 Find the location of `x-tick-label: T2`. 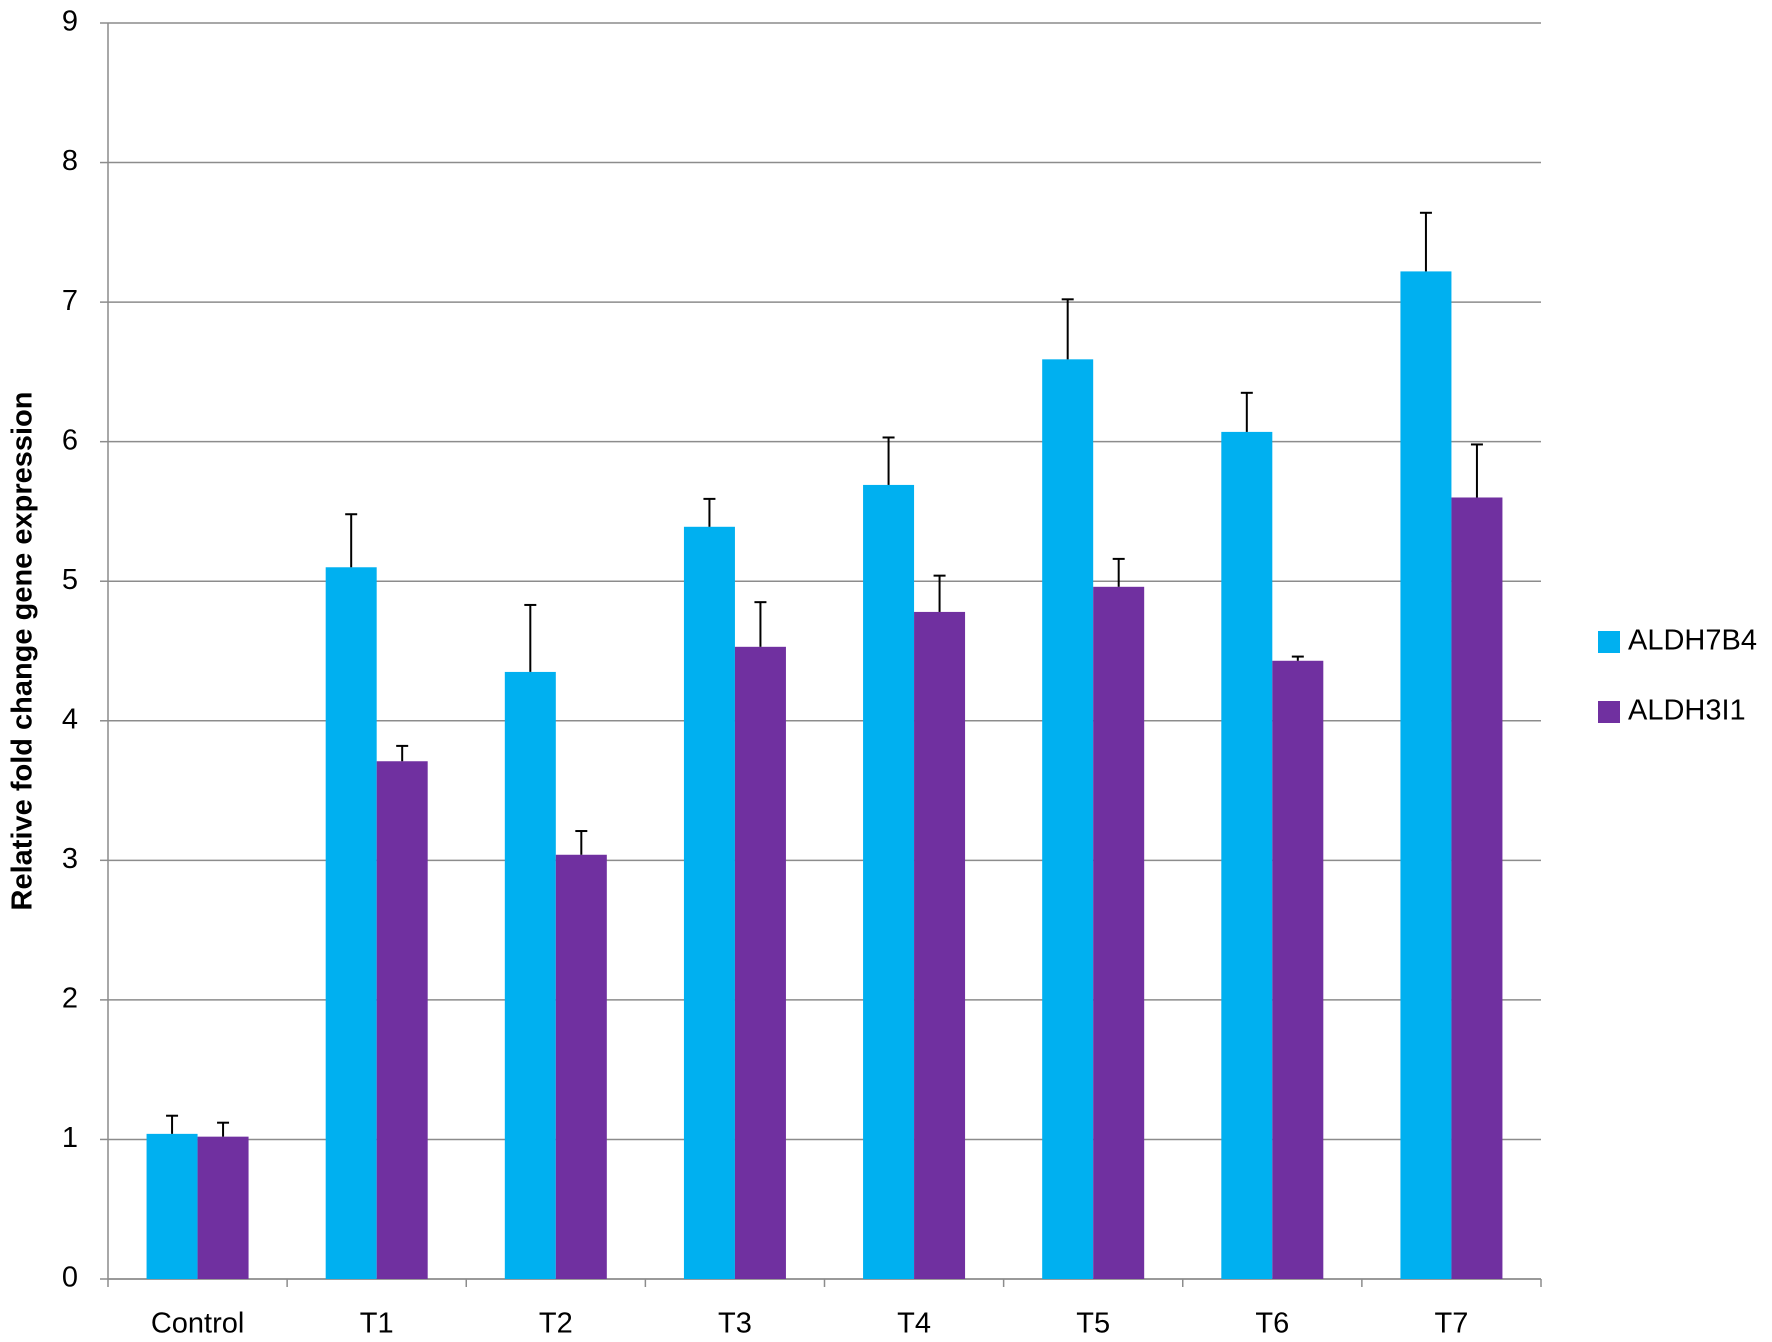

x-tick-label: T2 is located at coordinates (556, 1324).